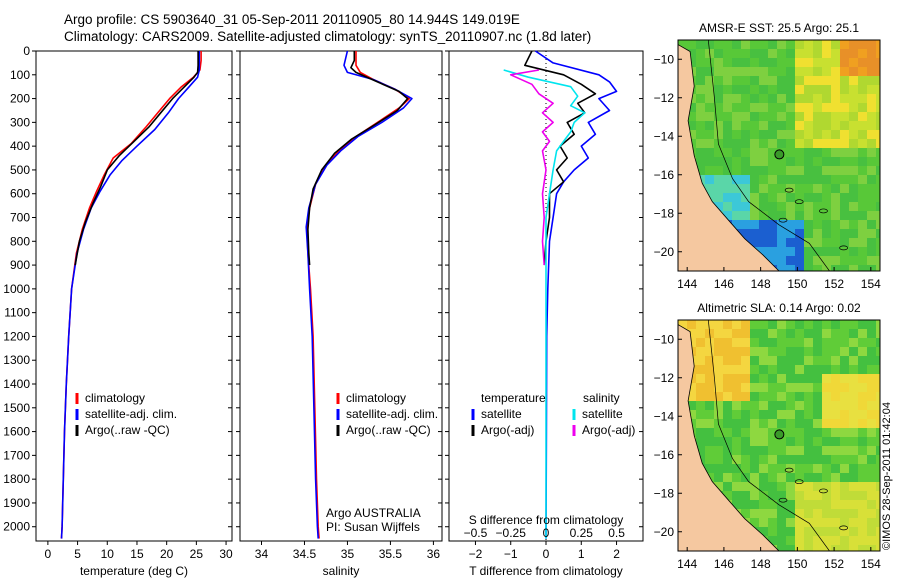  What do you see at coordinates (16, 336) in the screenshot?
I see `depth-ytick-label: 1200` at bounding box center [16, 336].